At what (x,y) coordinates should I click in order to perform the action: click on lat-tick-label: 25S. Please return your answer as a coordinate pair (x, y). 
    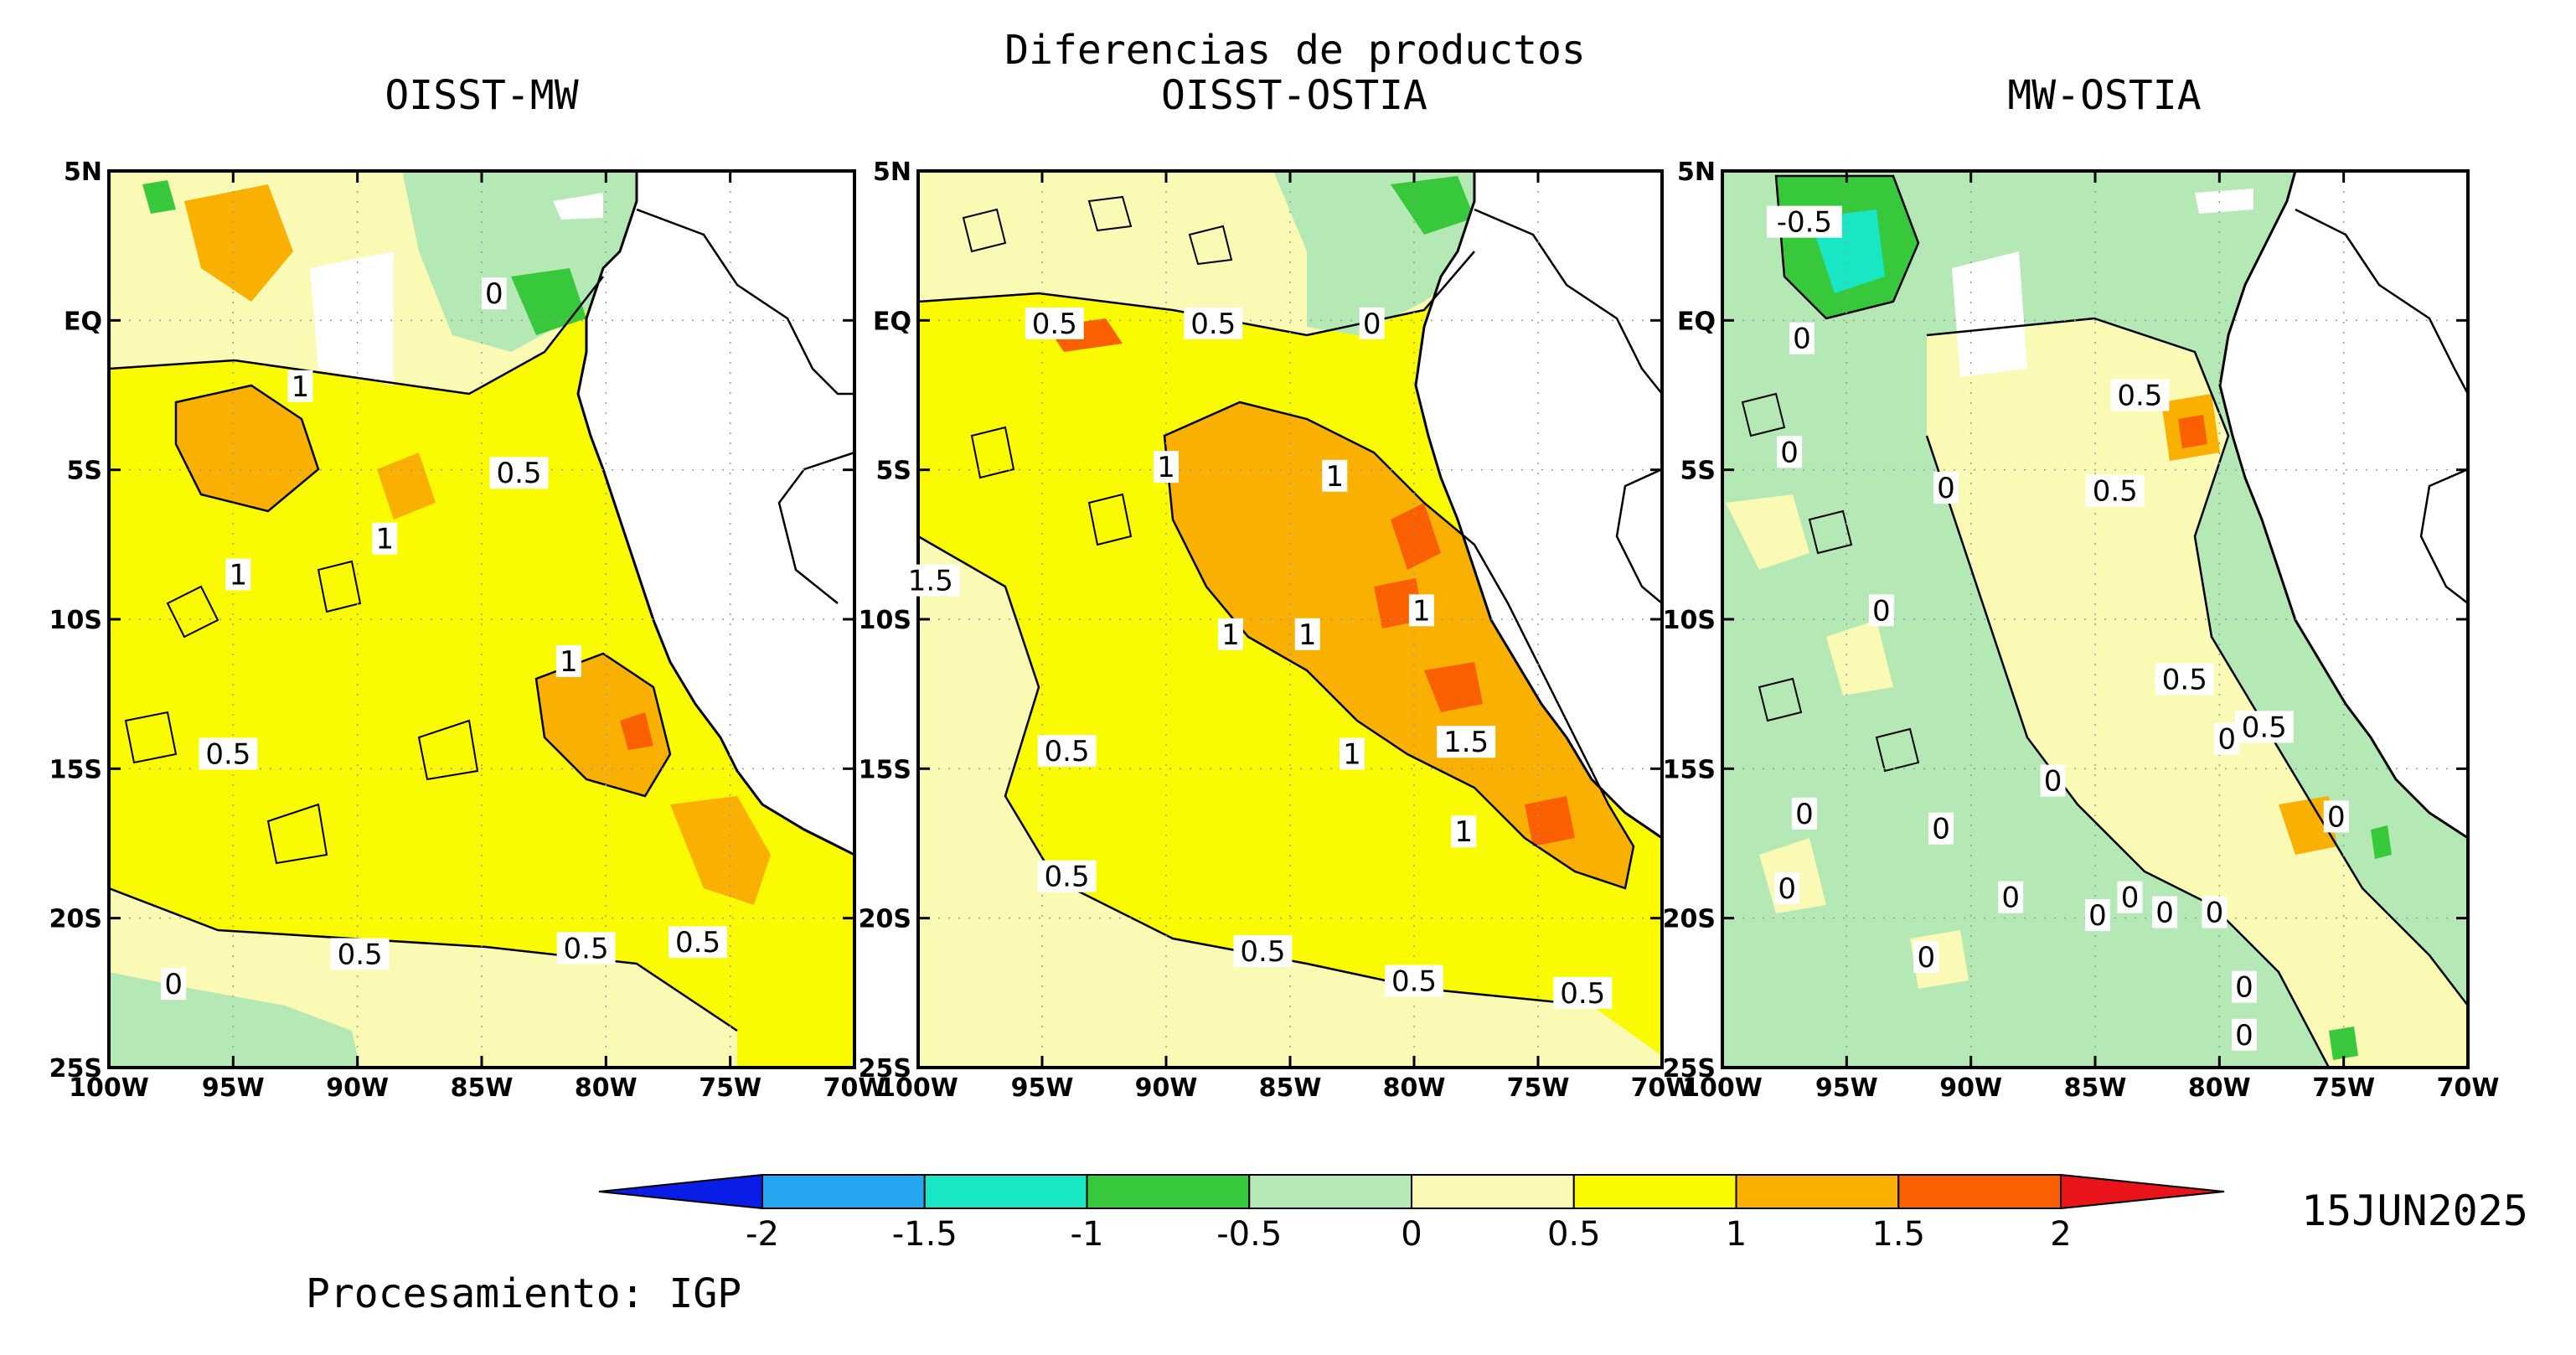
    Looking at the image, I should click on (75, 1068).